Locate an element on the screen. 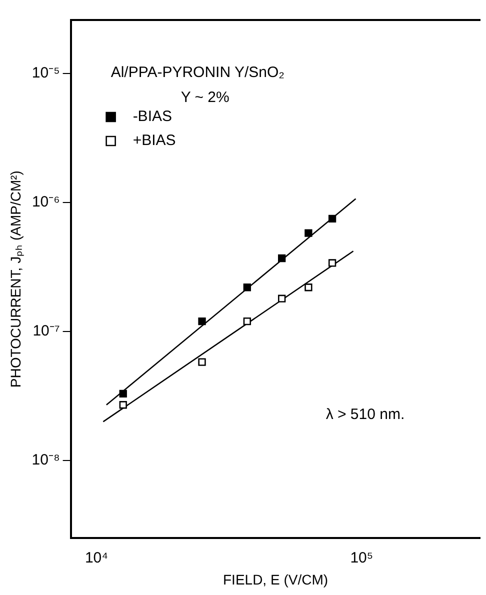 The height and width of the screenshot is (595, 486). y-tick-label: 10⁻⁶ is located at coordinates (46, 202).